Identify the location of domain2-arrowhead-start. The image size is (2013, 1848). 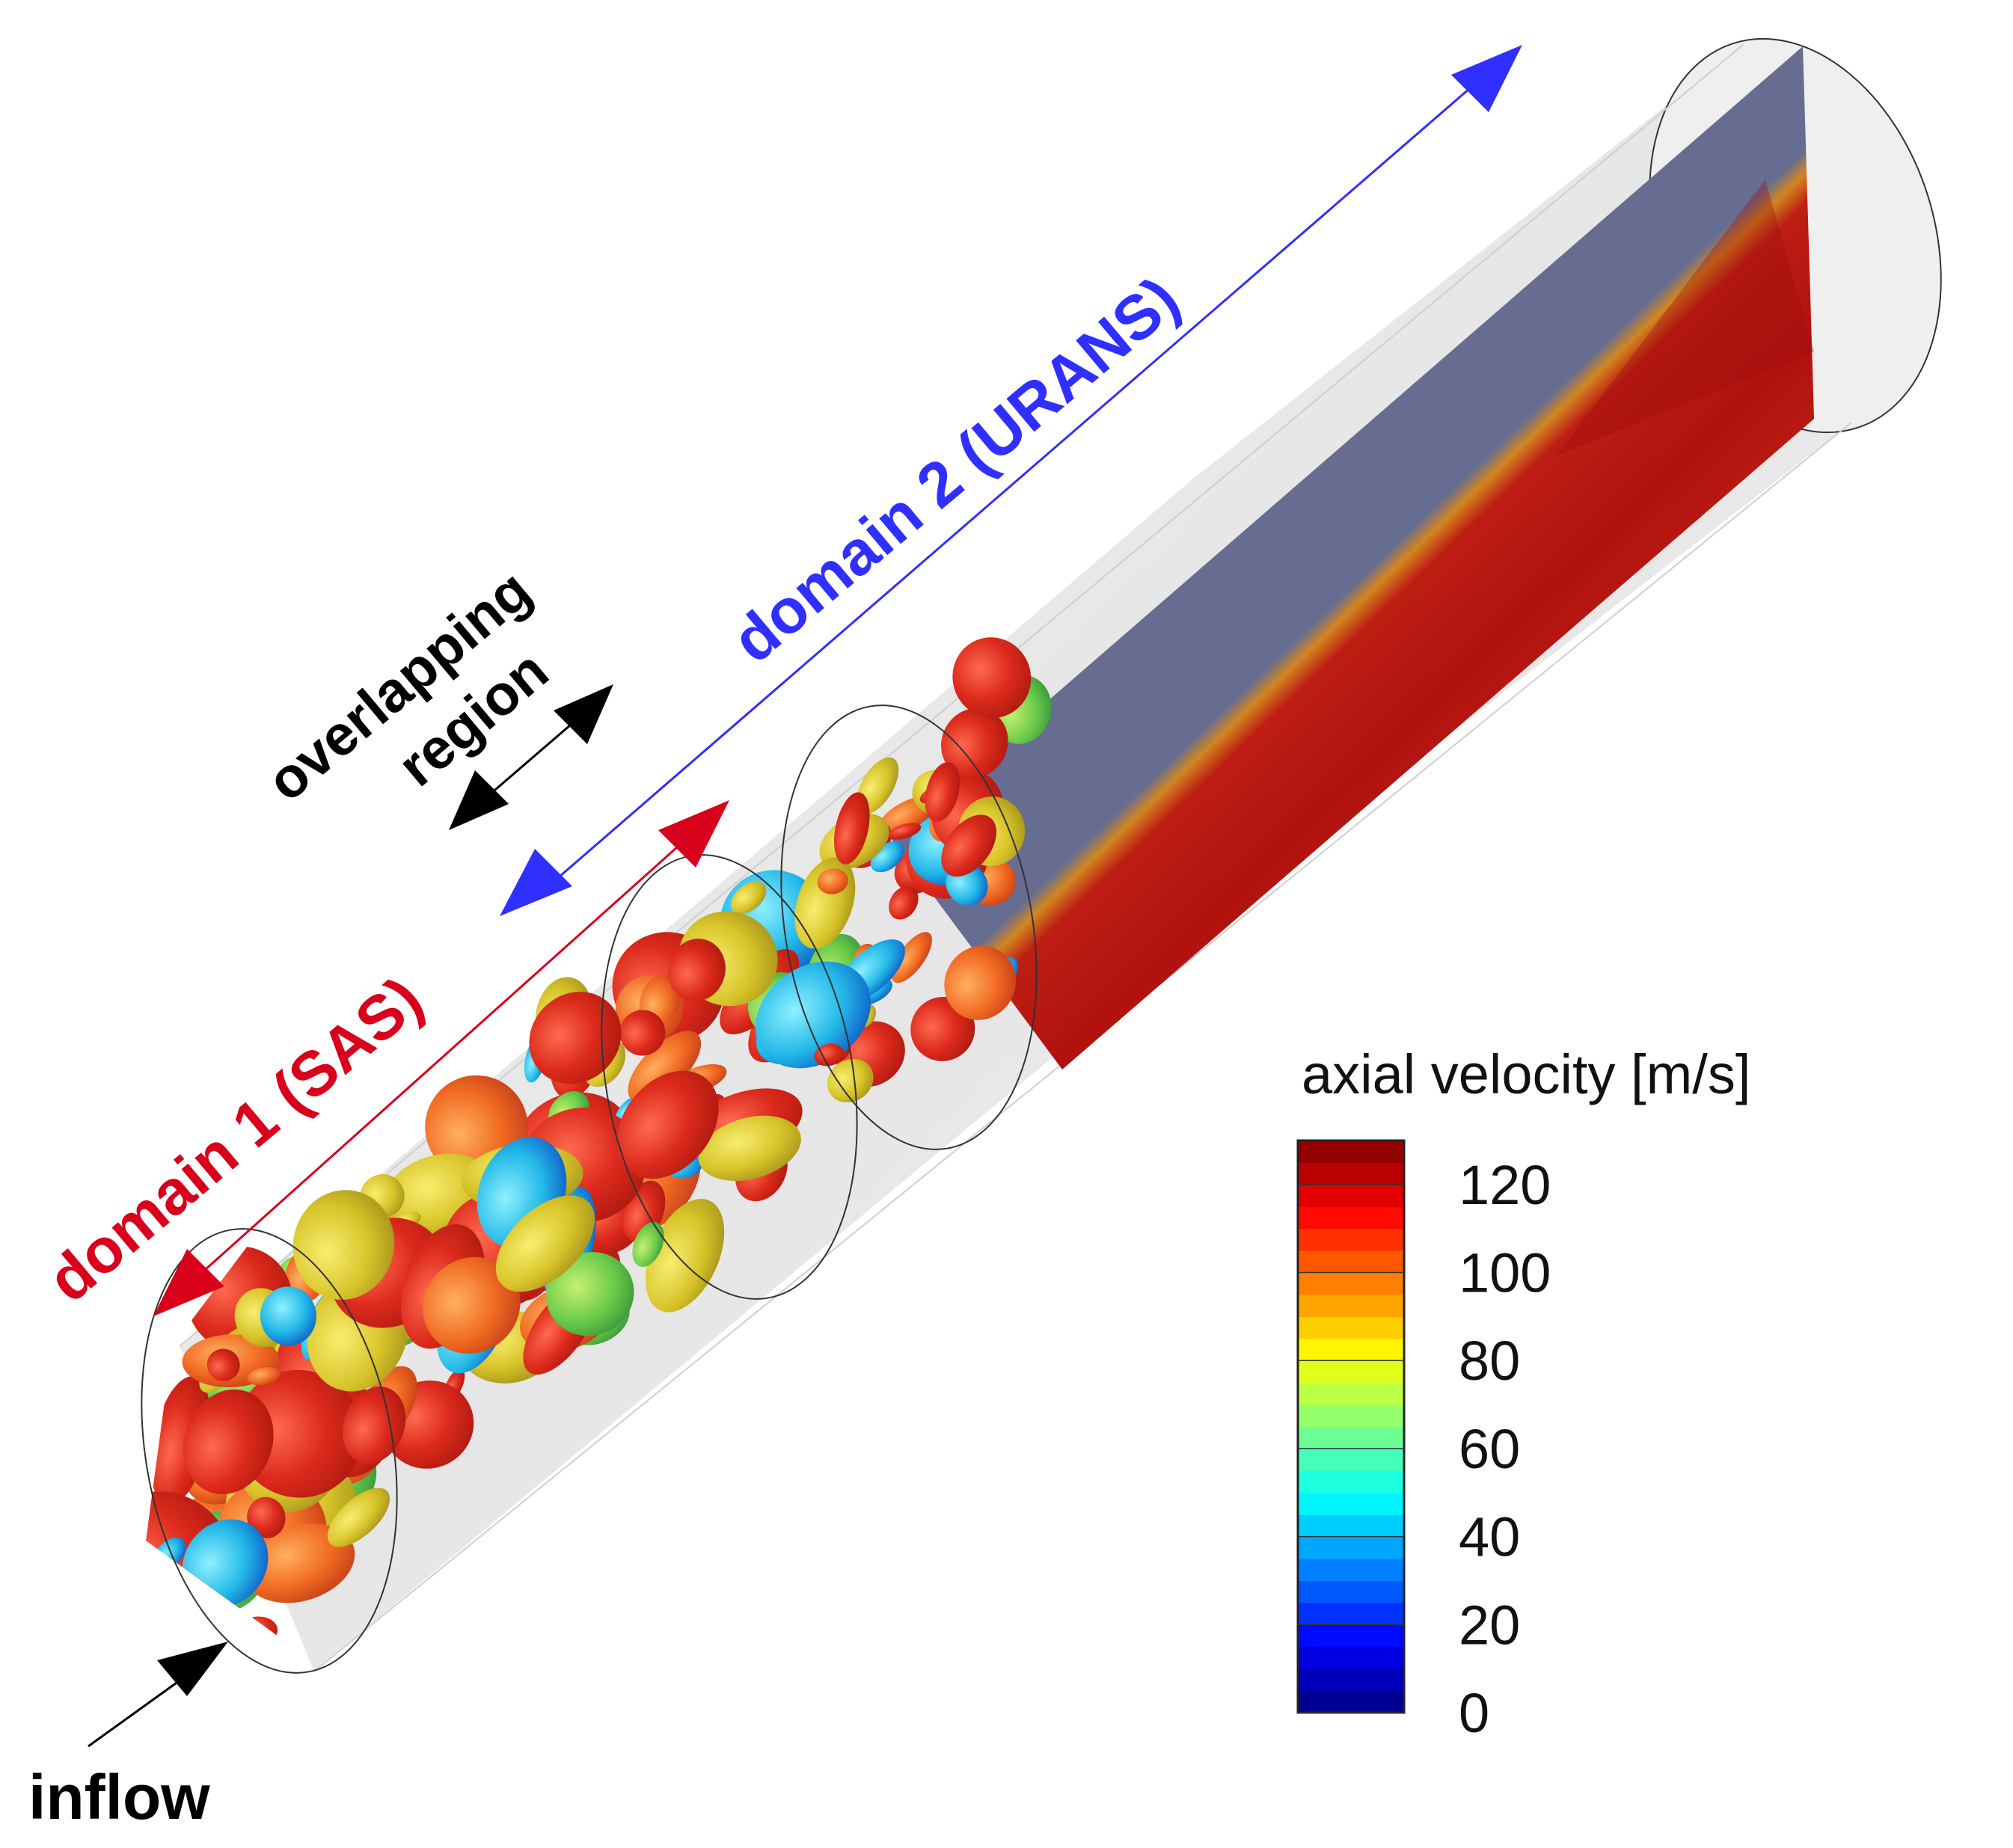
(536, 882).